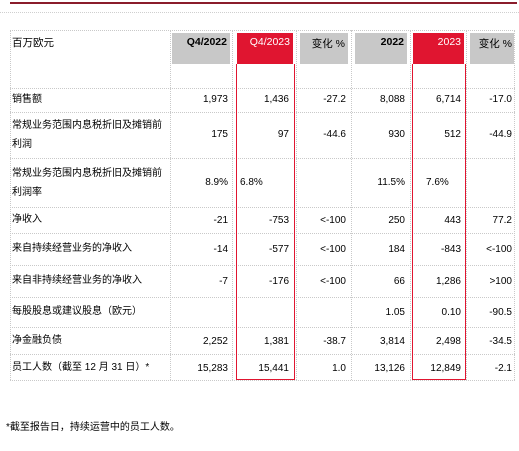 This screenshot has height=451, width=519. I want to click on cell-q4-2022: -7, so click(223, 281).